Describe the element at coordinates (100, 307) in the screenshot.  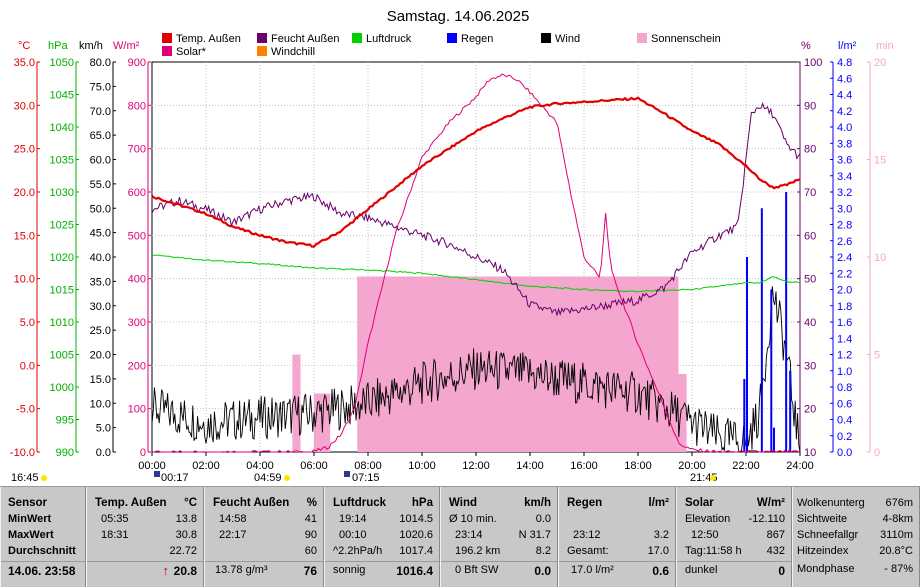
I see `axis-kmh-label: 30.0` at that location.